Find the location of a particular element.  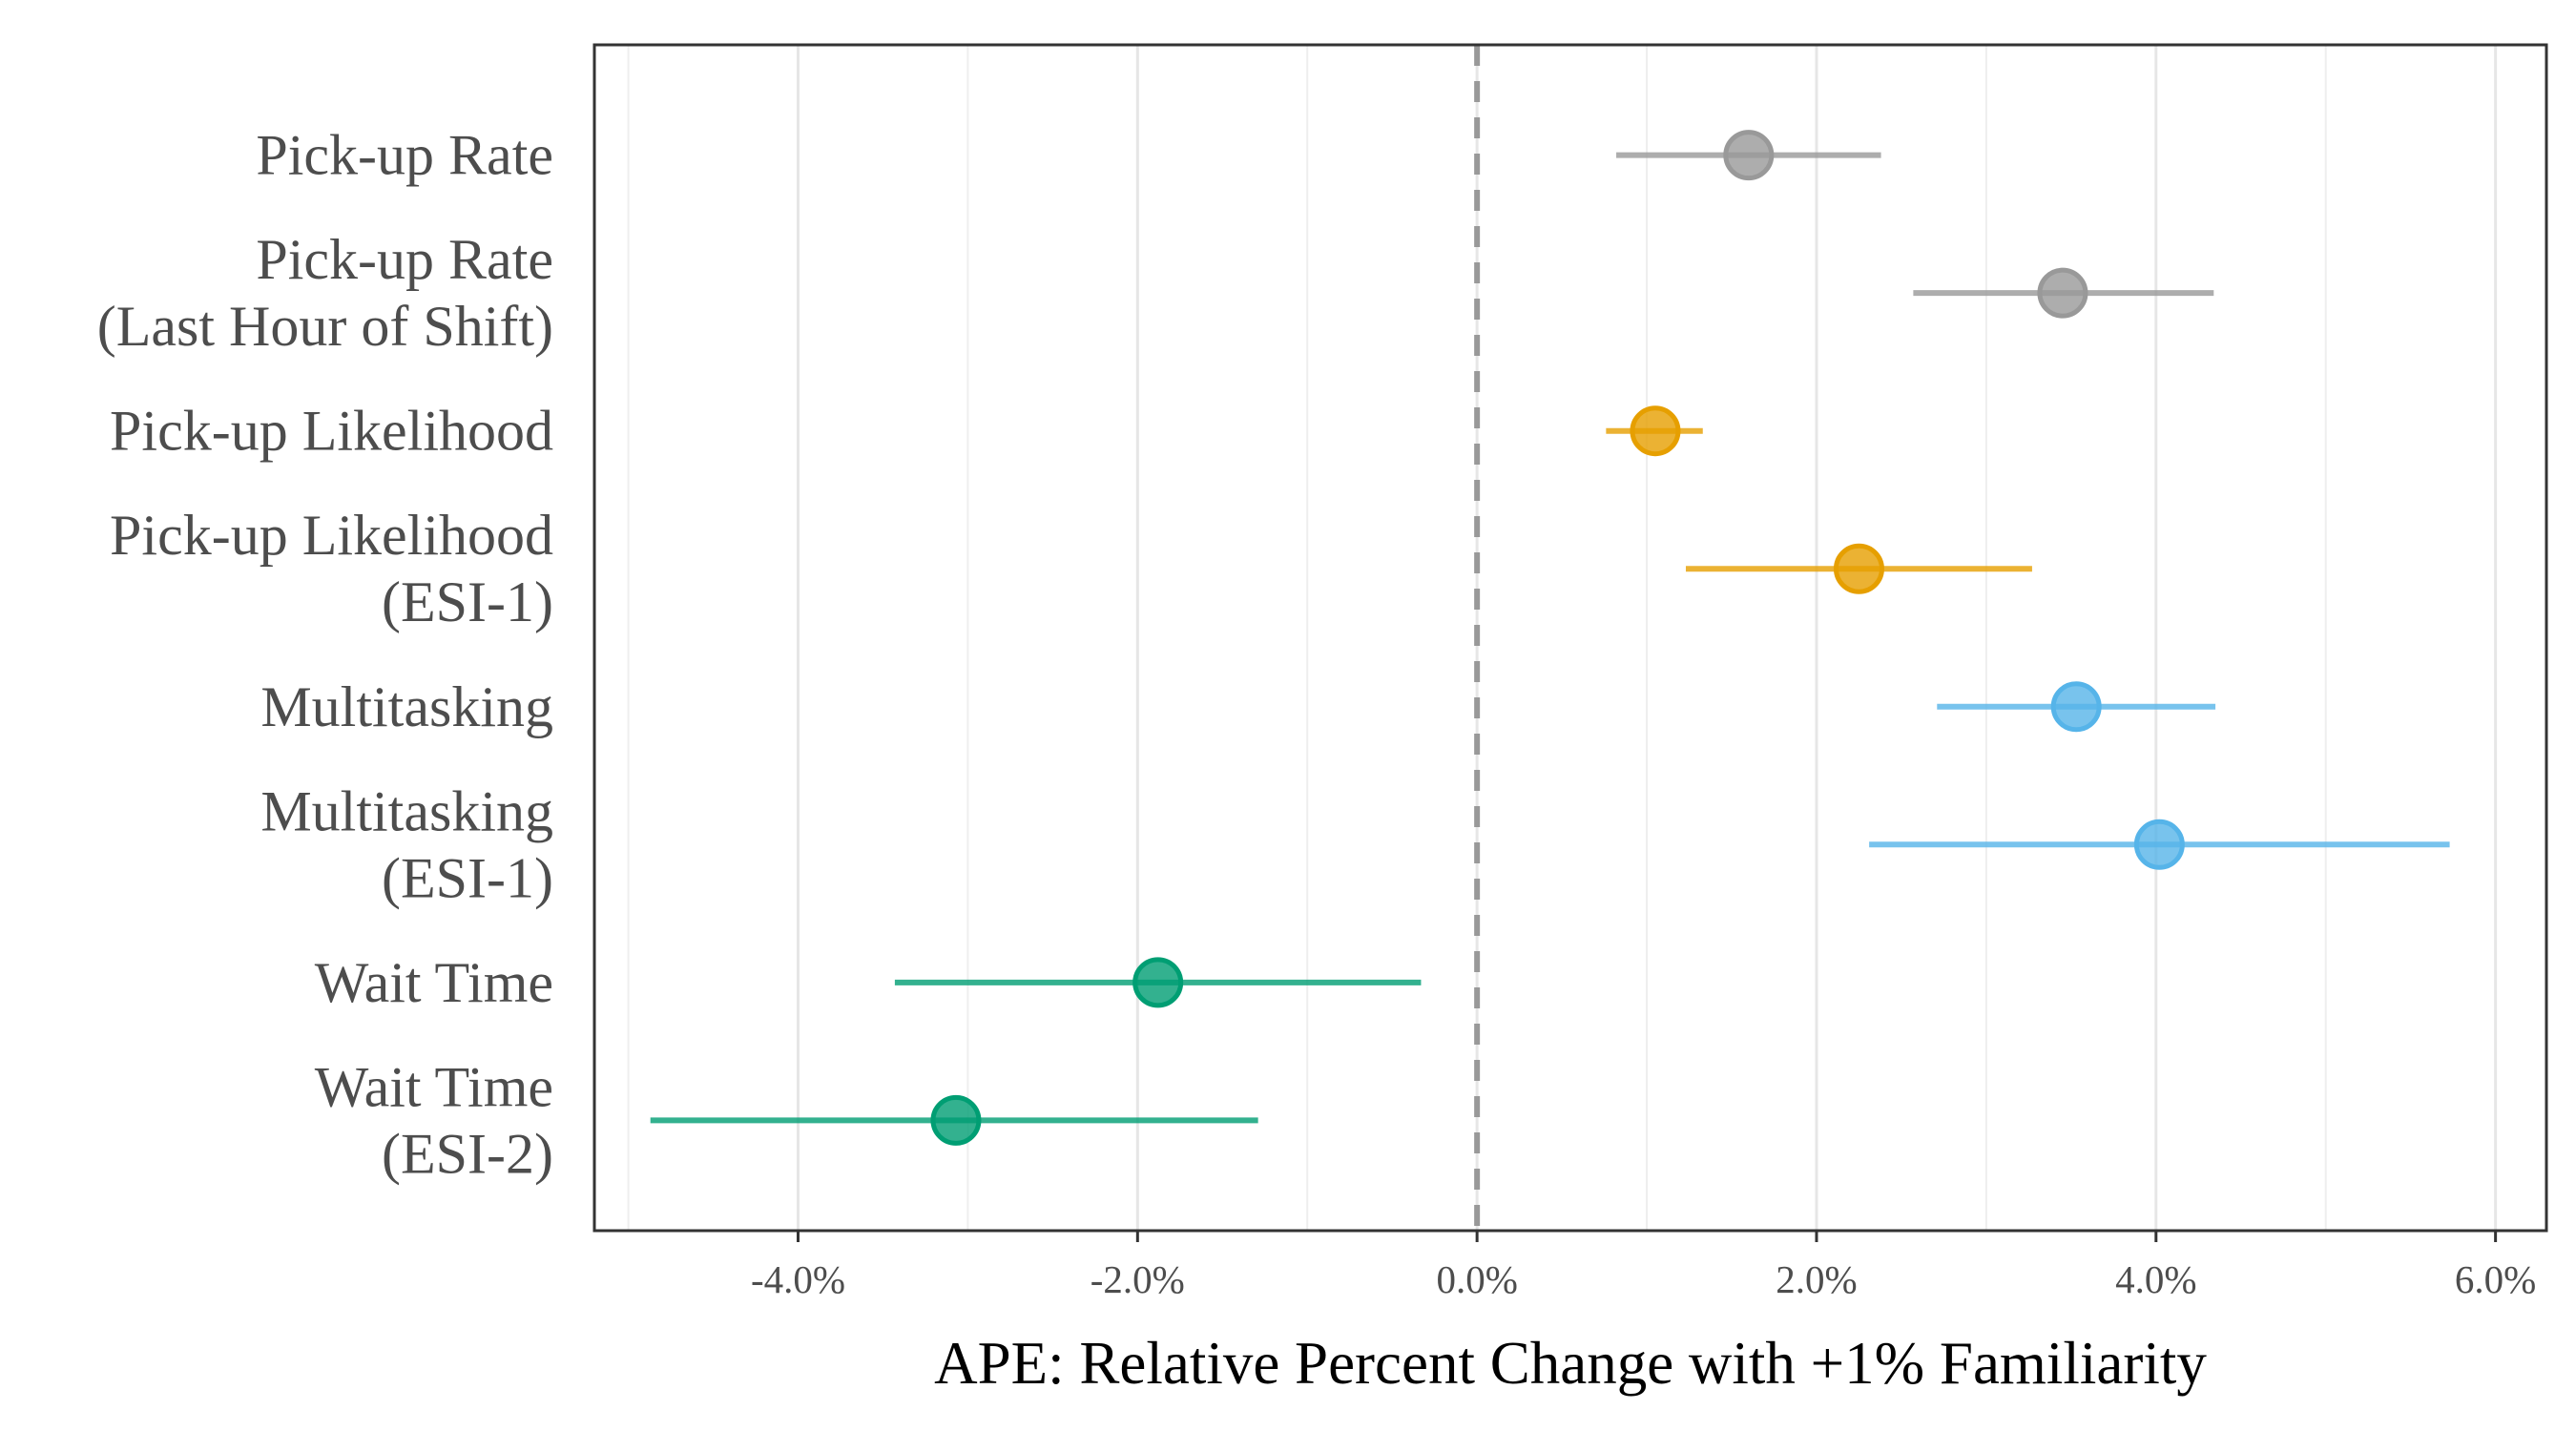

x-axis: -4.0% -2.0% 0.0% 2.0% 4.0% 6.0% is located at coordinates (1643, 1266).